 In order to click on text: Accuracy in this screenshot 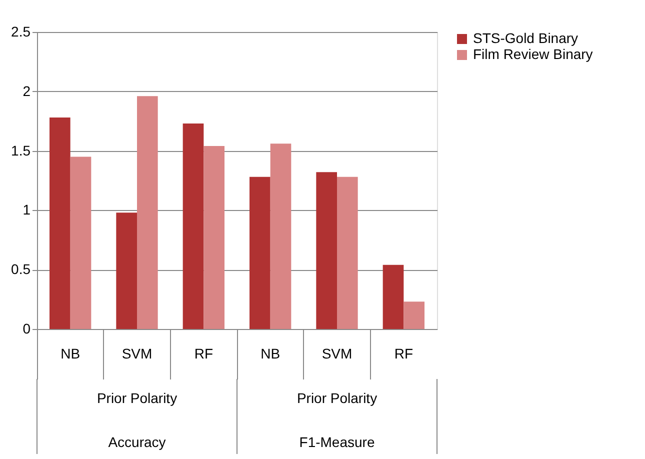, I will do `click(137, 442)`.